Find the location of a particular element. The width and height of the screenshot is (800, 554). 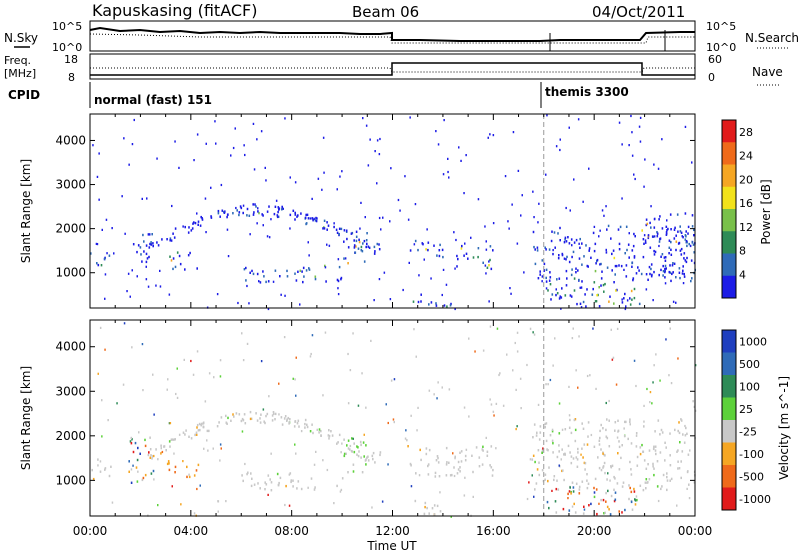

frequency-trace is located at coordinates (392, 69).